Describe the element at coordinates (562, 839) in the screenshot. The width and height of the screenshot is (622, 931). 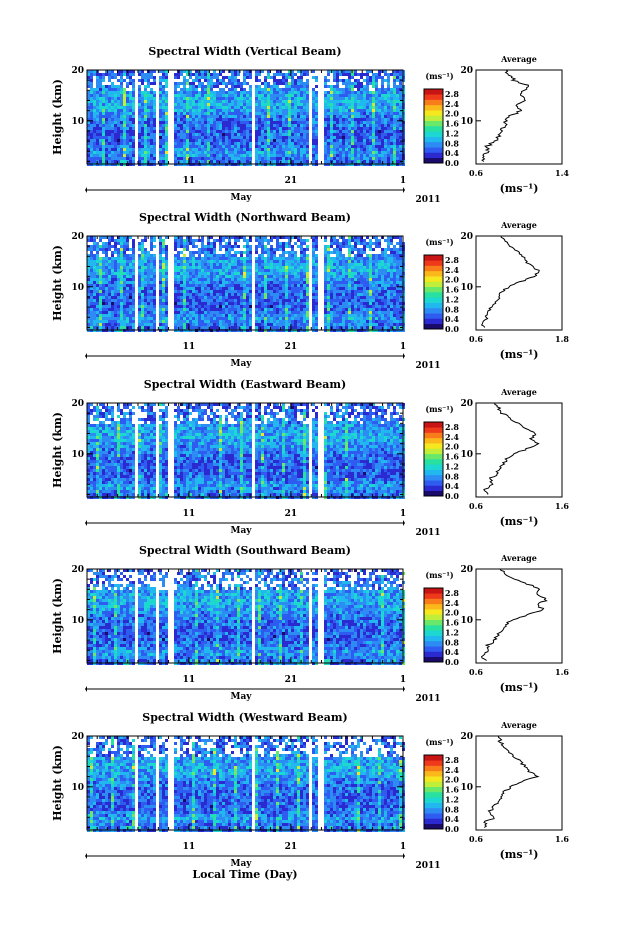
I see `profile-x-tick-label: 1.6` at that location.